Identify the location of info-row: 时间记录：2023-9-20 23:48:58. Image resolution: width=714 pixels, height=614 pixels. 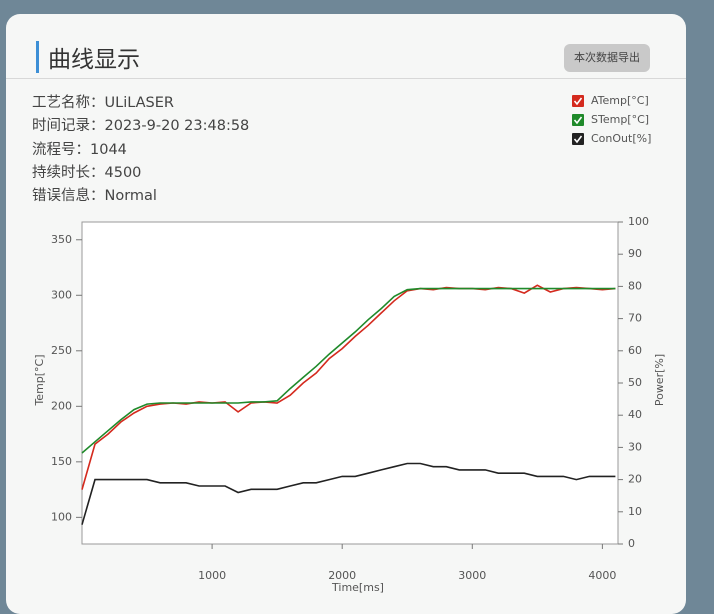
(140, 126).